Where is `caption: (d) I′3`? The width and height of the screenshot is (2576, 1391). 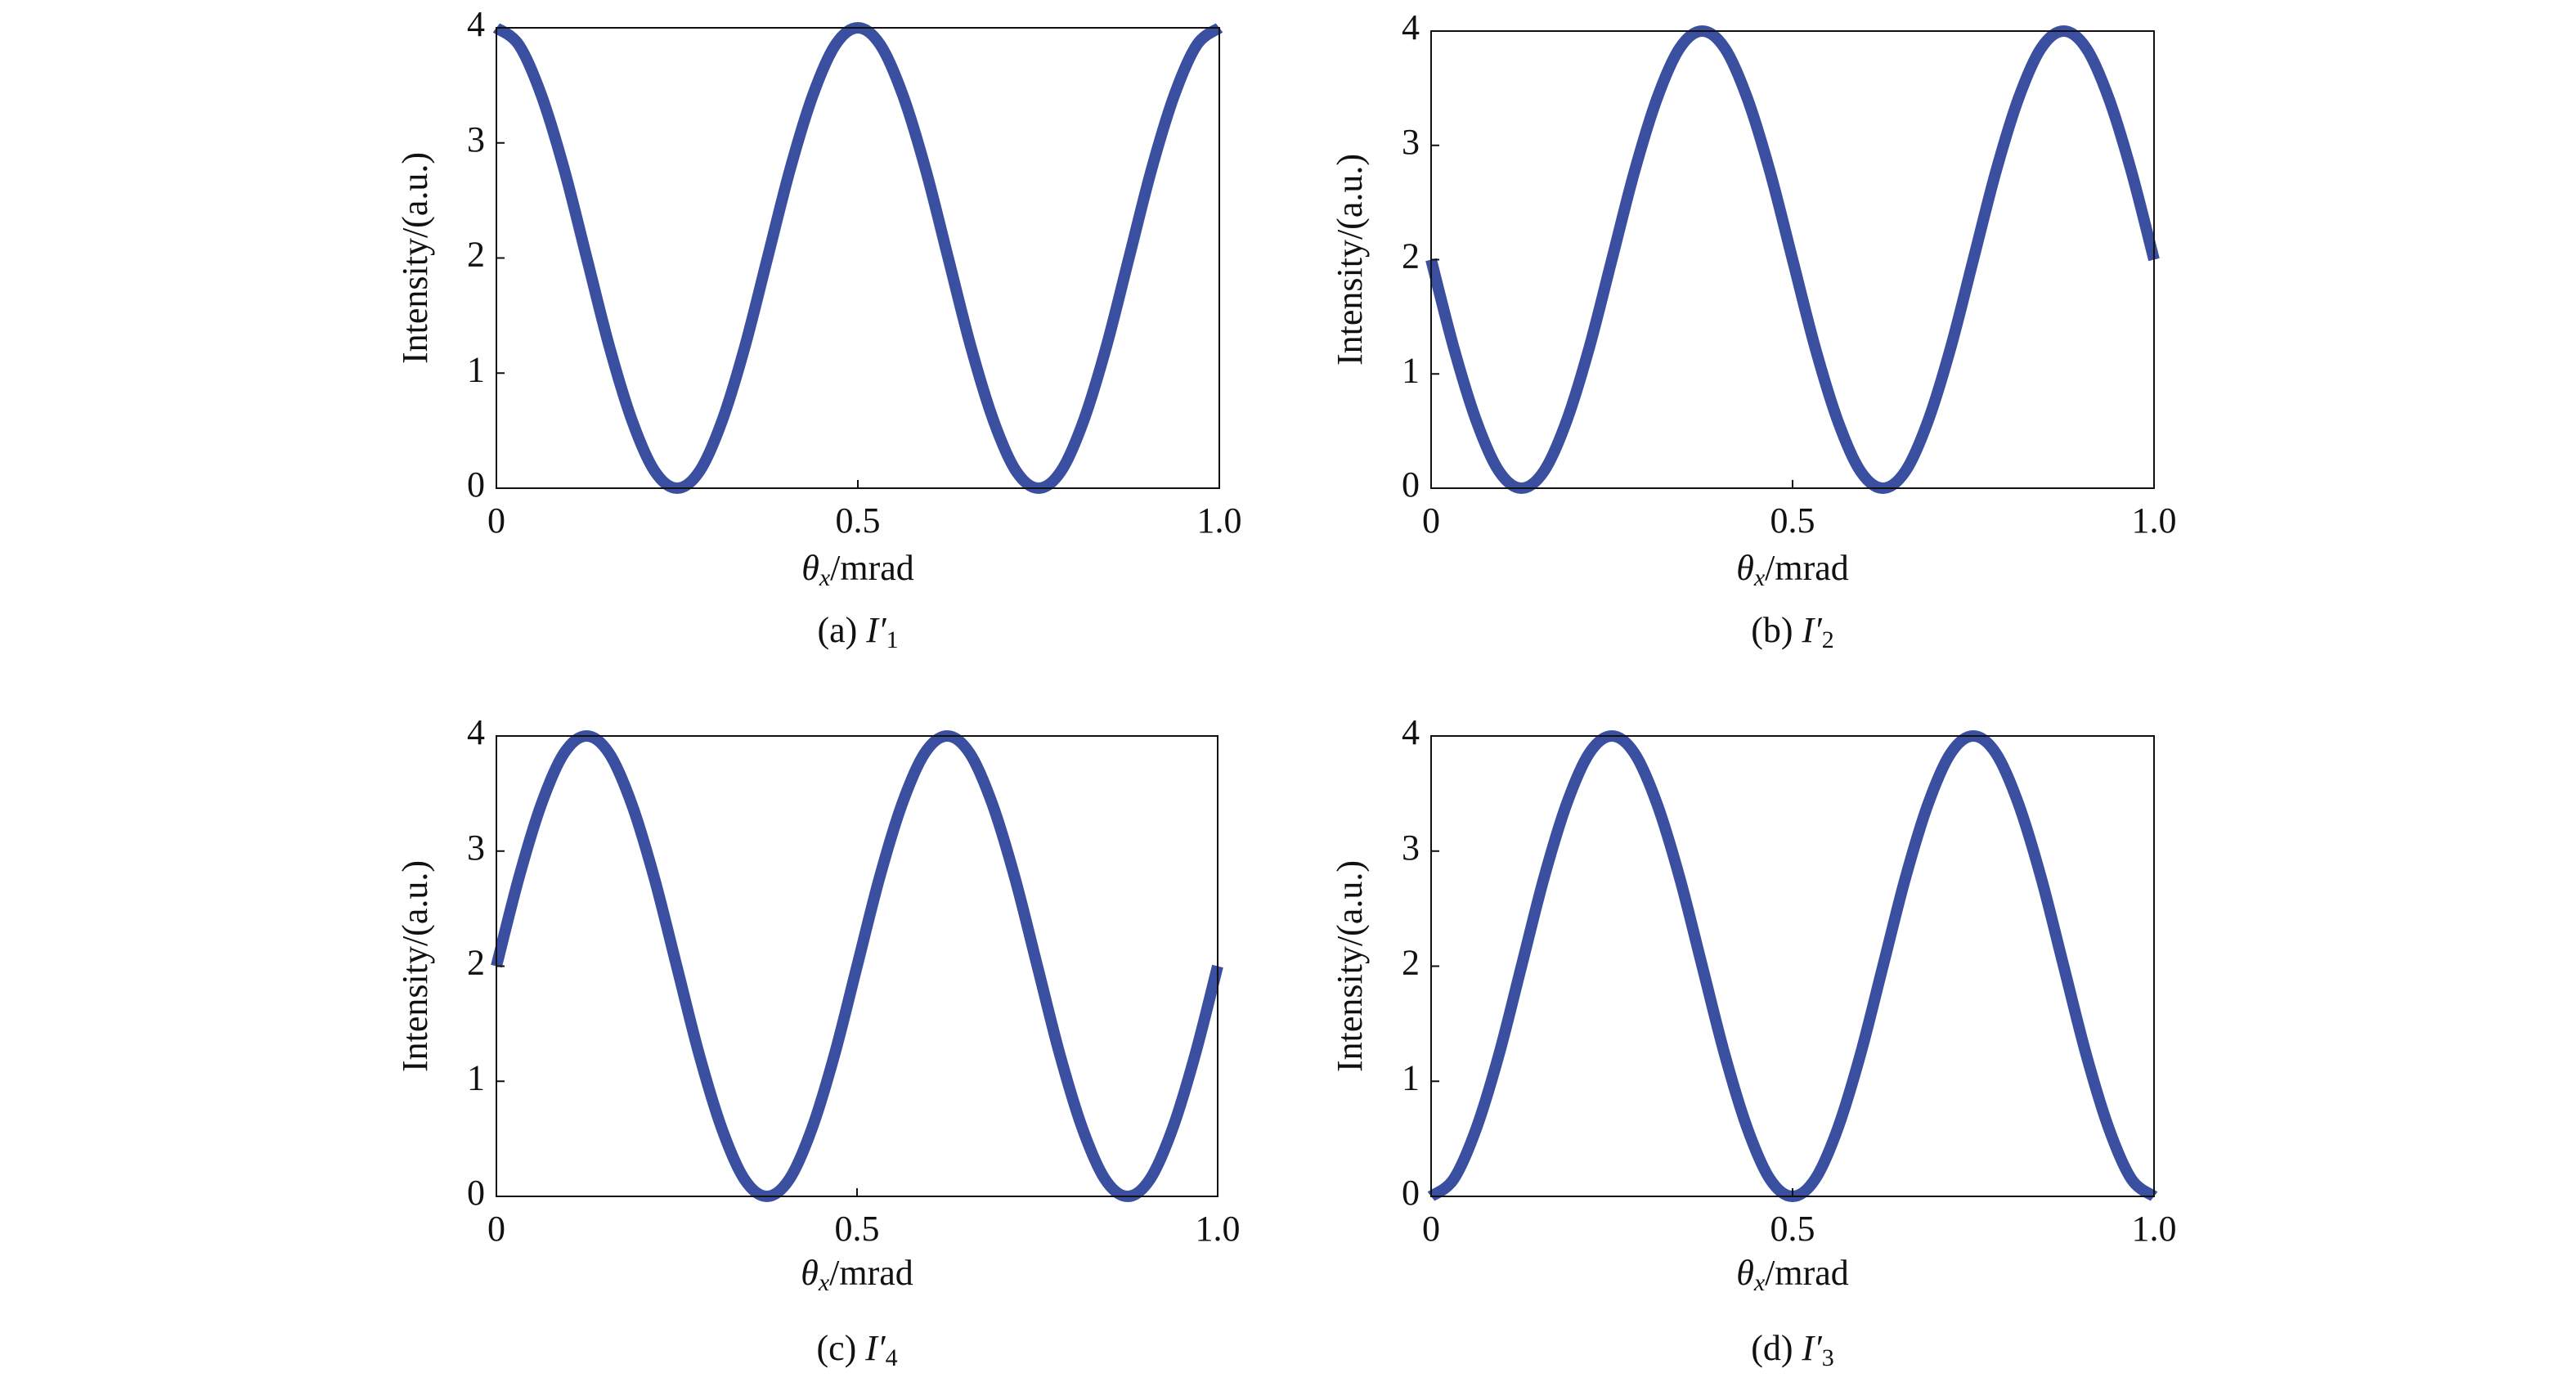 caption: (d) I′3 is located at coordinates (1792, 1349).